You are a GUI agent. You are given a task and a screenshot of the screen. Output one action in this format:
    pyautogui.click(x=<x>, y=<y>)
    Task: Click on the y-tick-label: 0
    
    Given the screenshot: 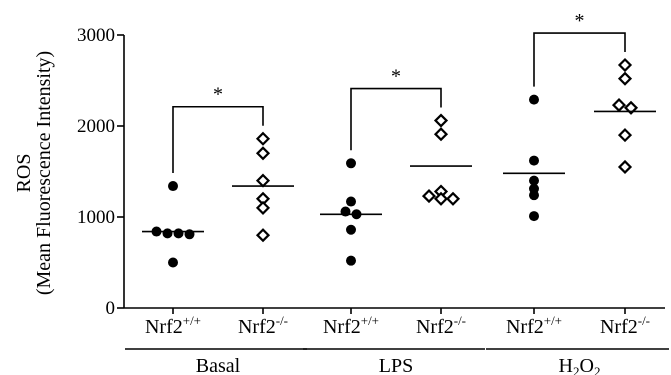 What is the action you would take?
    pyautogui.click(x=111, y=308)
    